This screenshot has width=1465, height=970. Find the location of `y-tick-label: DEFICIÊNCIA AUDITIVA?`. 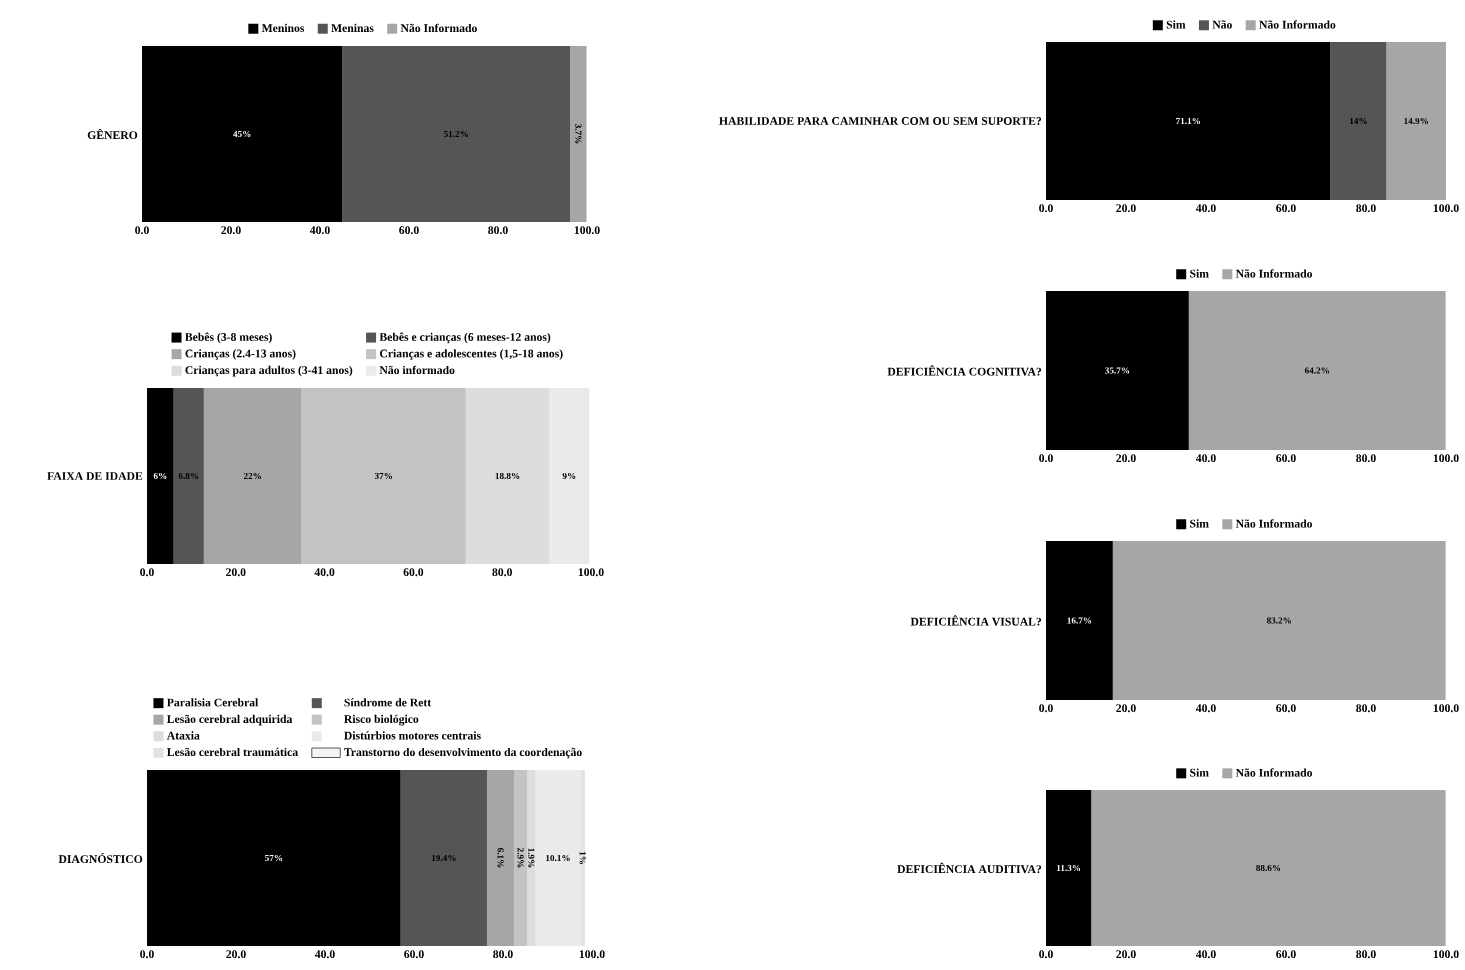

y-tick-label: DEFICIÊNCIA AUDITIVA? is located at coordinates (969, 868).